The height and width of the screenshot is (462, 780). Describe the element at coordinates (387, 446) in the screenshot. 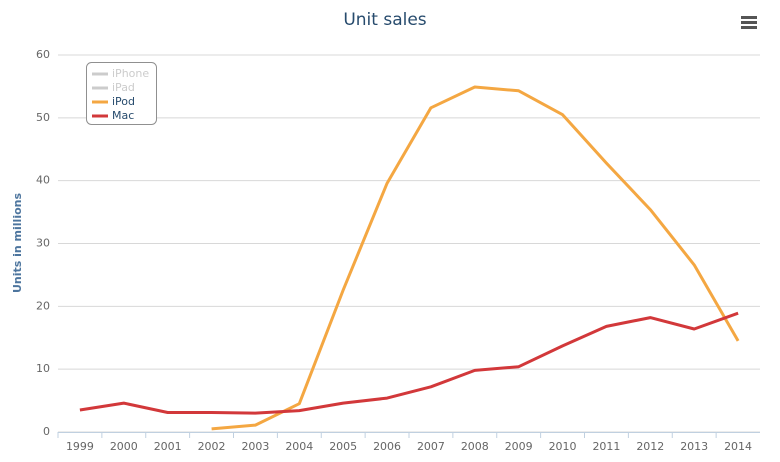

I see `x-tick-label: 2006` at that location.